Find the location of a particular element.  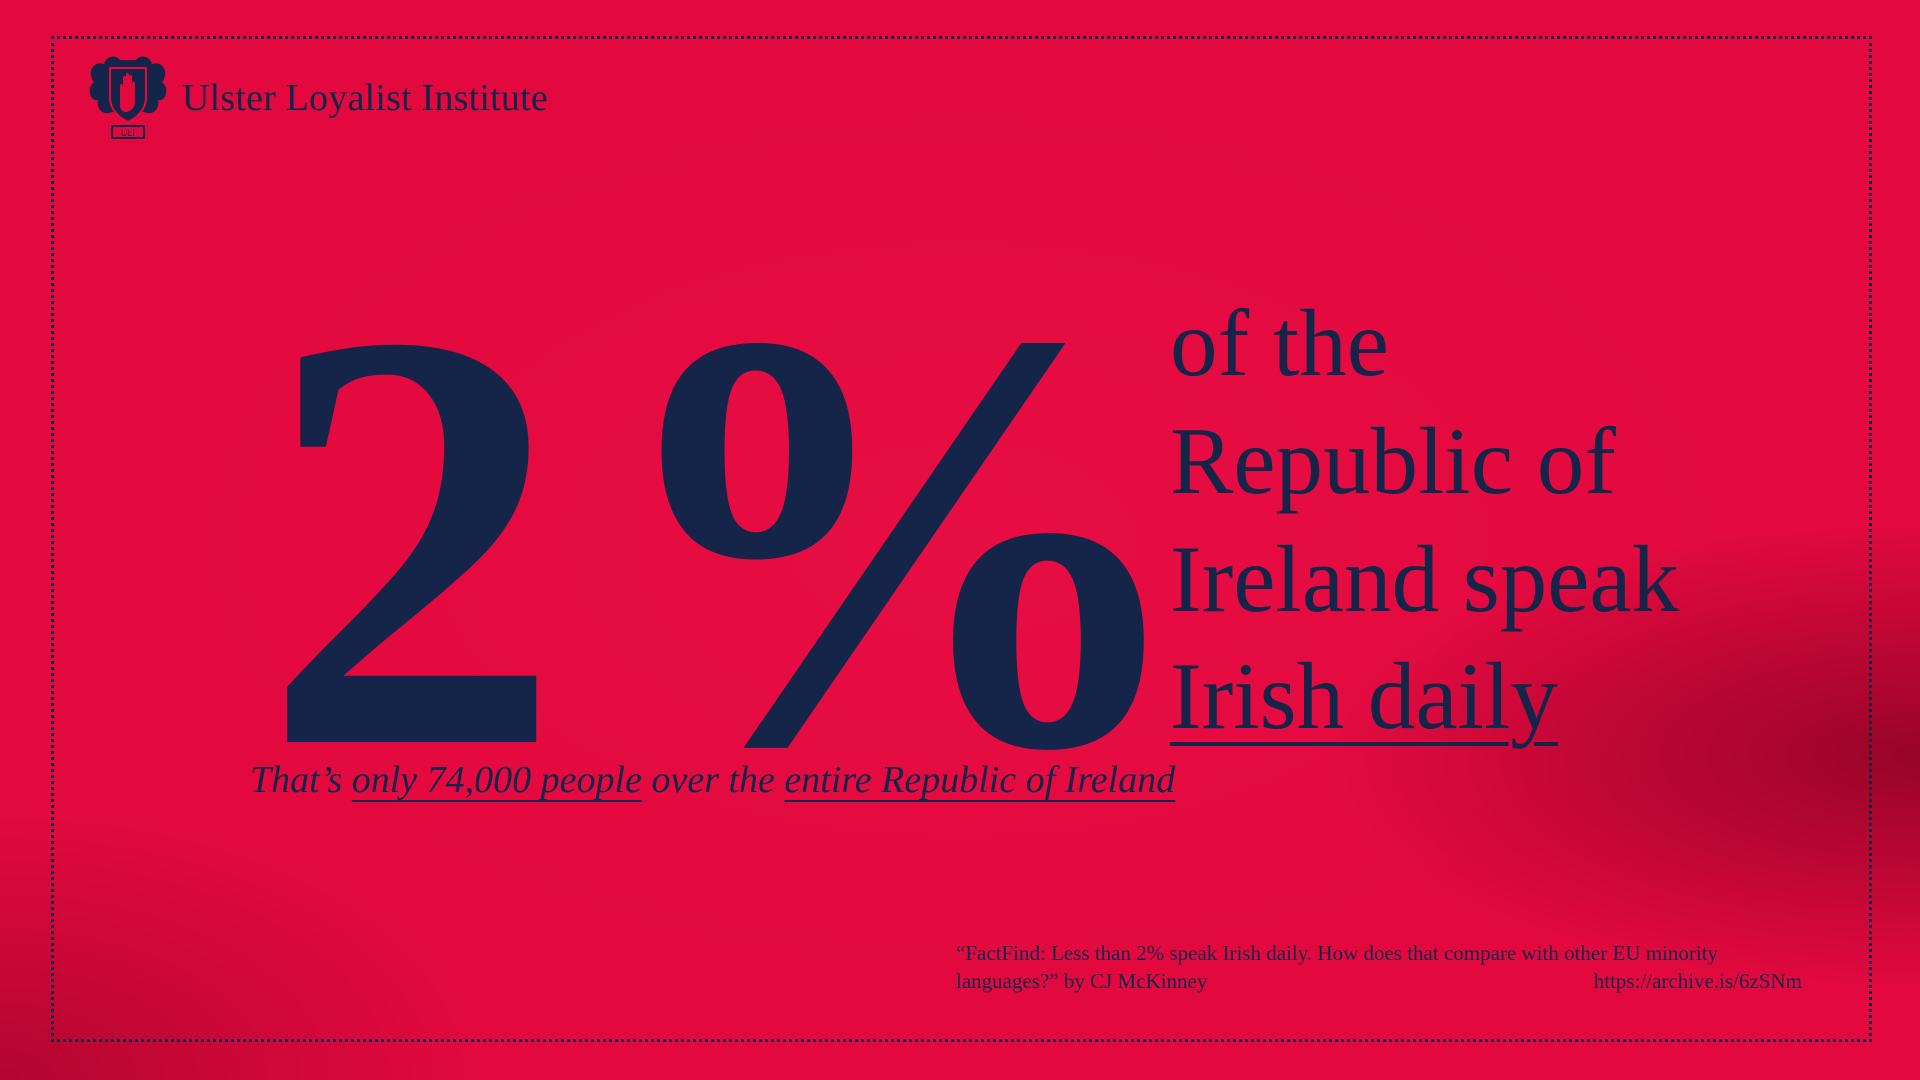

headline-line-1: of the is located at coordinates (1279, 343).